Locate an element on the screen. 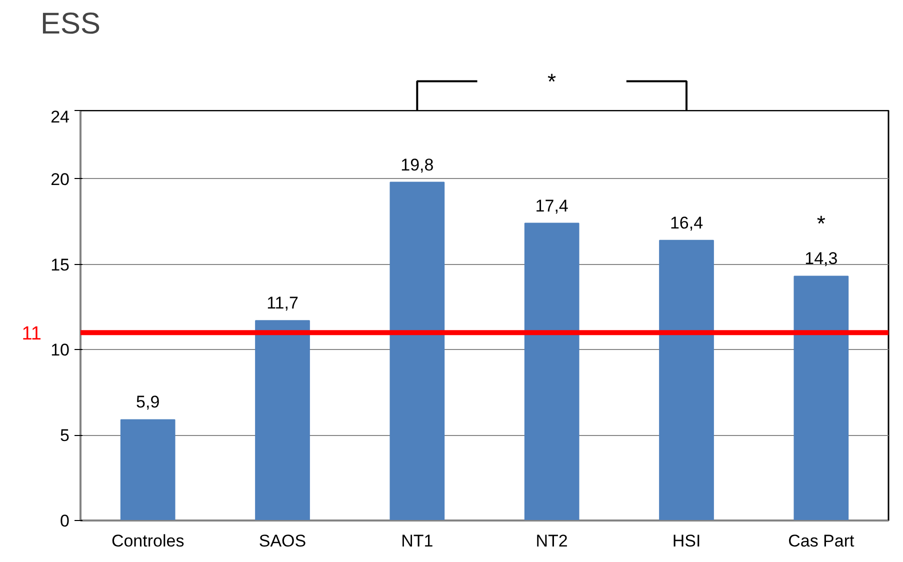 The width and height of the screenshot is (903, 562). y-tick-label: 10 is located at coordinates (60, 350).